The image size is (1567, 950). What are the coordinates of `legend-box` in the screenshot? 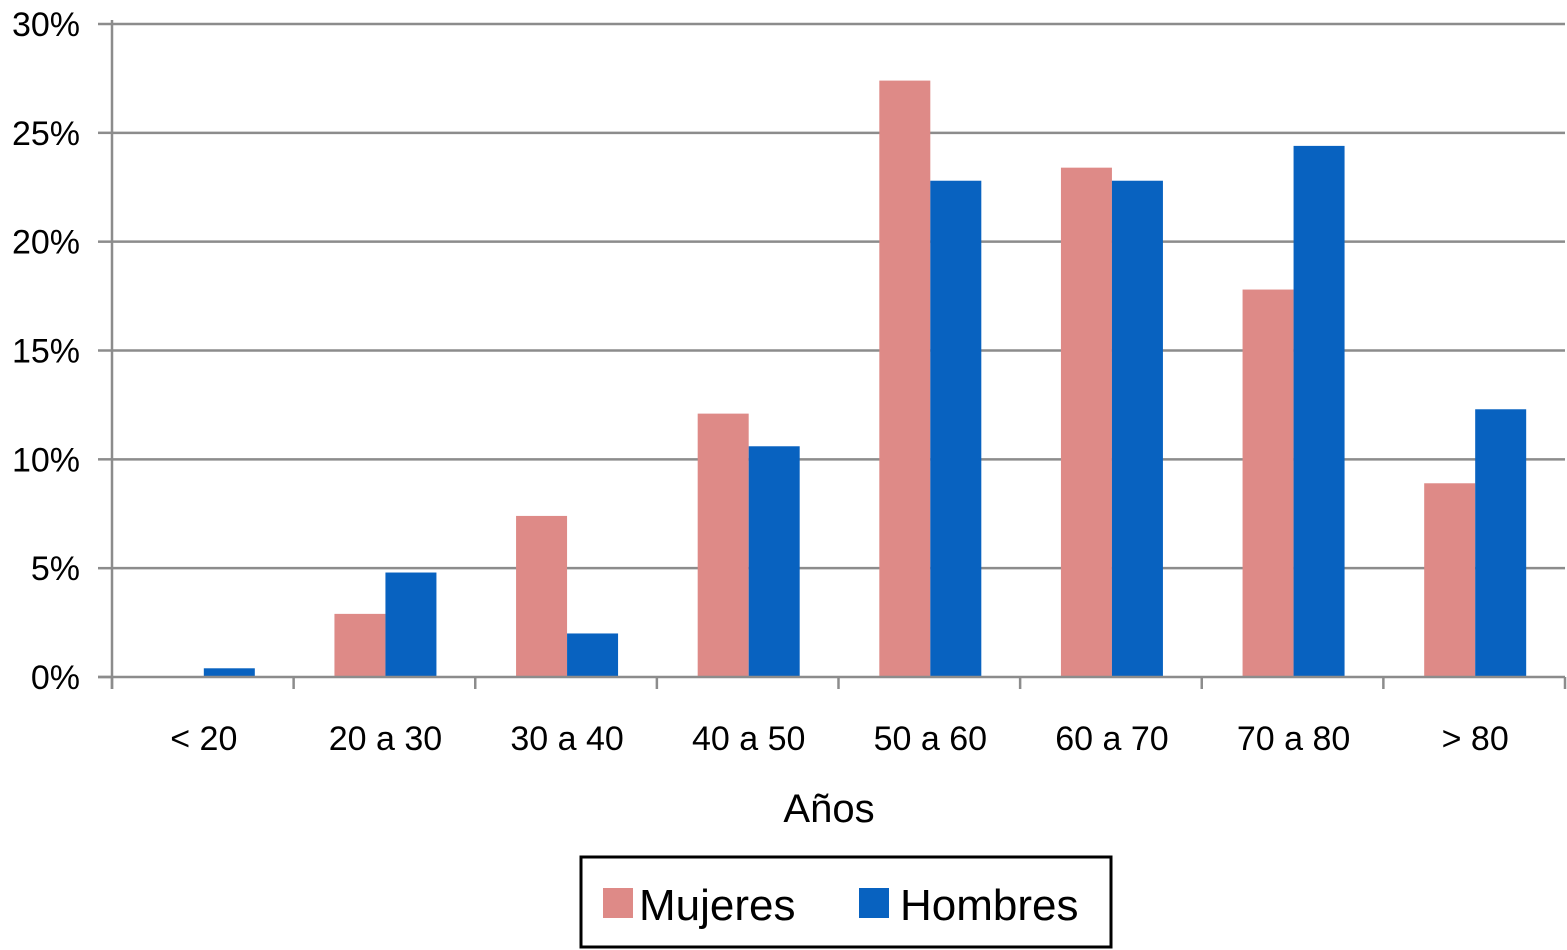 It's located at (846, 902).